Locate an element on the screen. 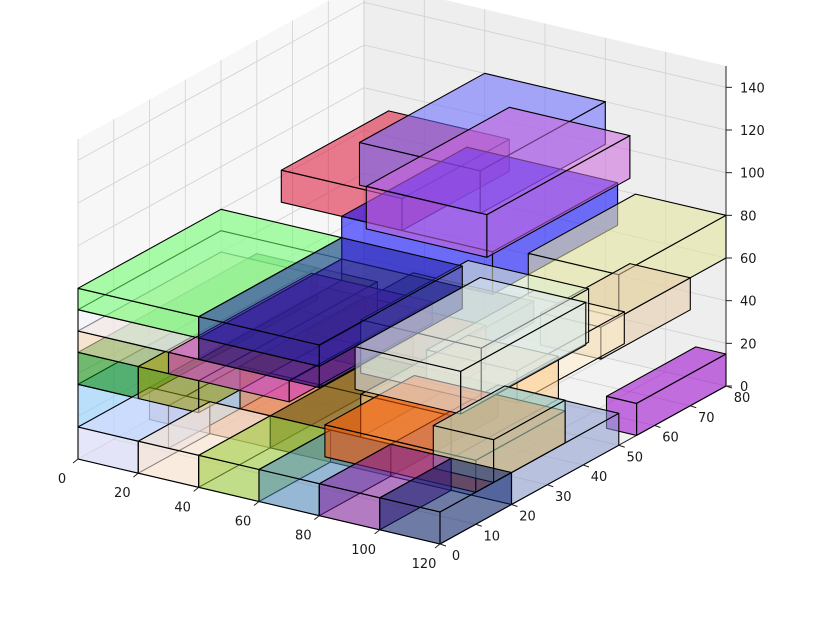 This screenshot has height=617, width=839. x-tick-label: 0 is located at coordinates (62, 479).